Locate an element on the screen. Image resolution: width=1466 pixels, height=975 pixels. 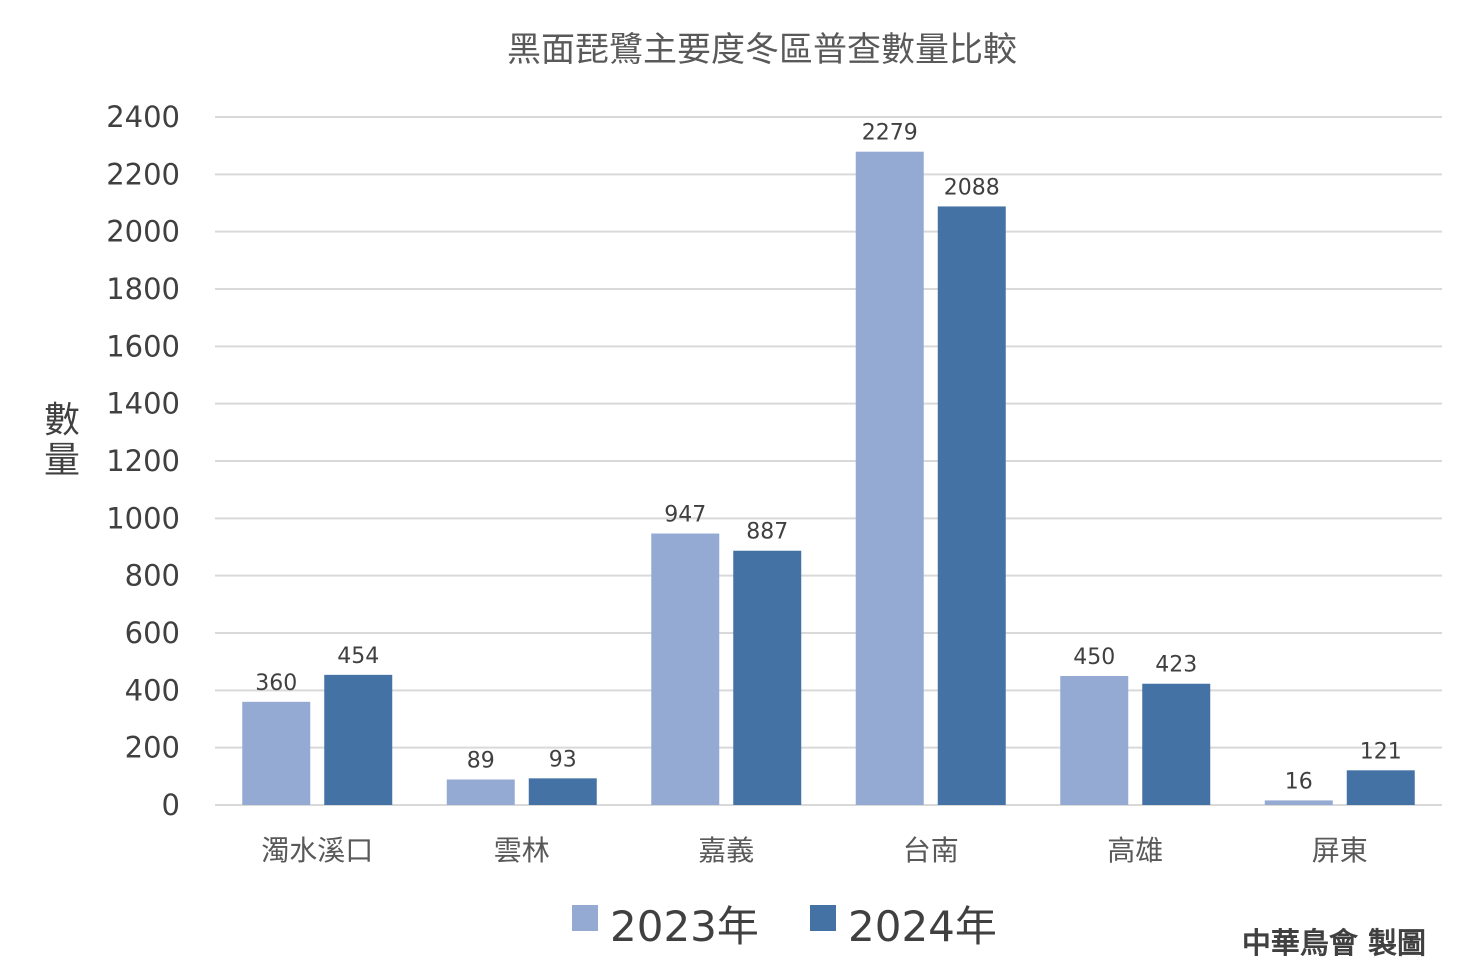
data-label: 121 is located at coordinates (1381, 751).